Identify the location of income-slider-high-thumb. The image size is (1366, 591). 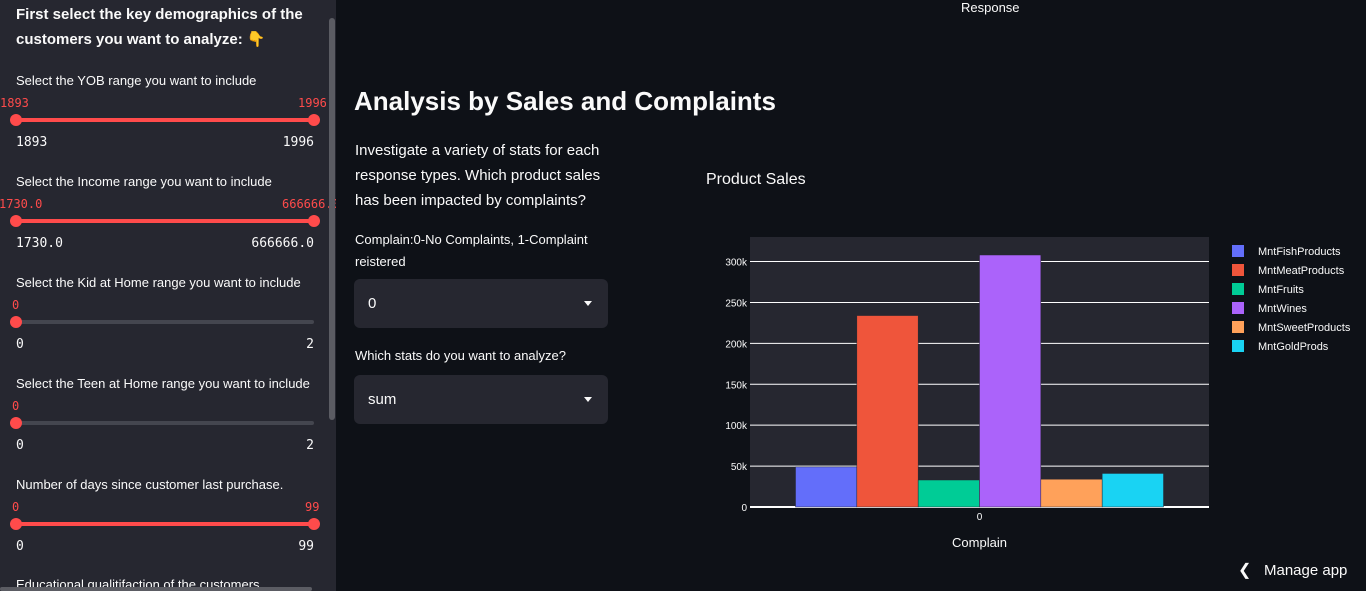
(314, 221).